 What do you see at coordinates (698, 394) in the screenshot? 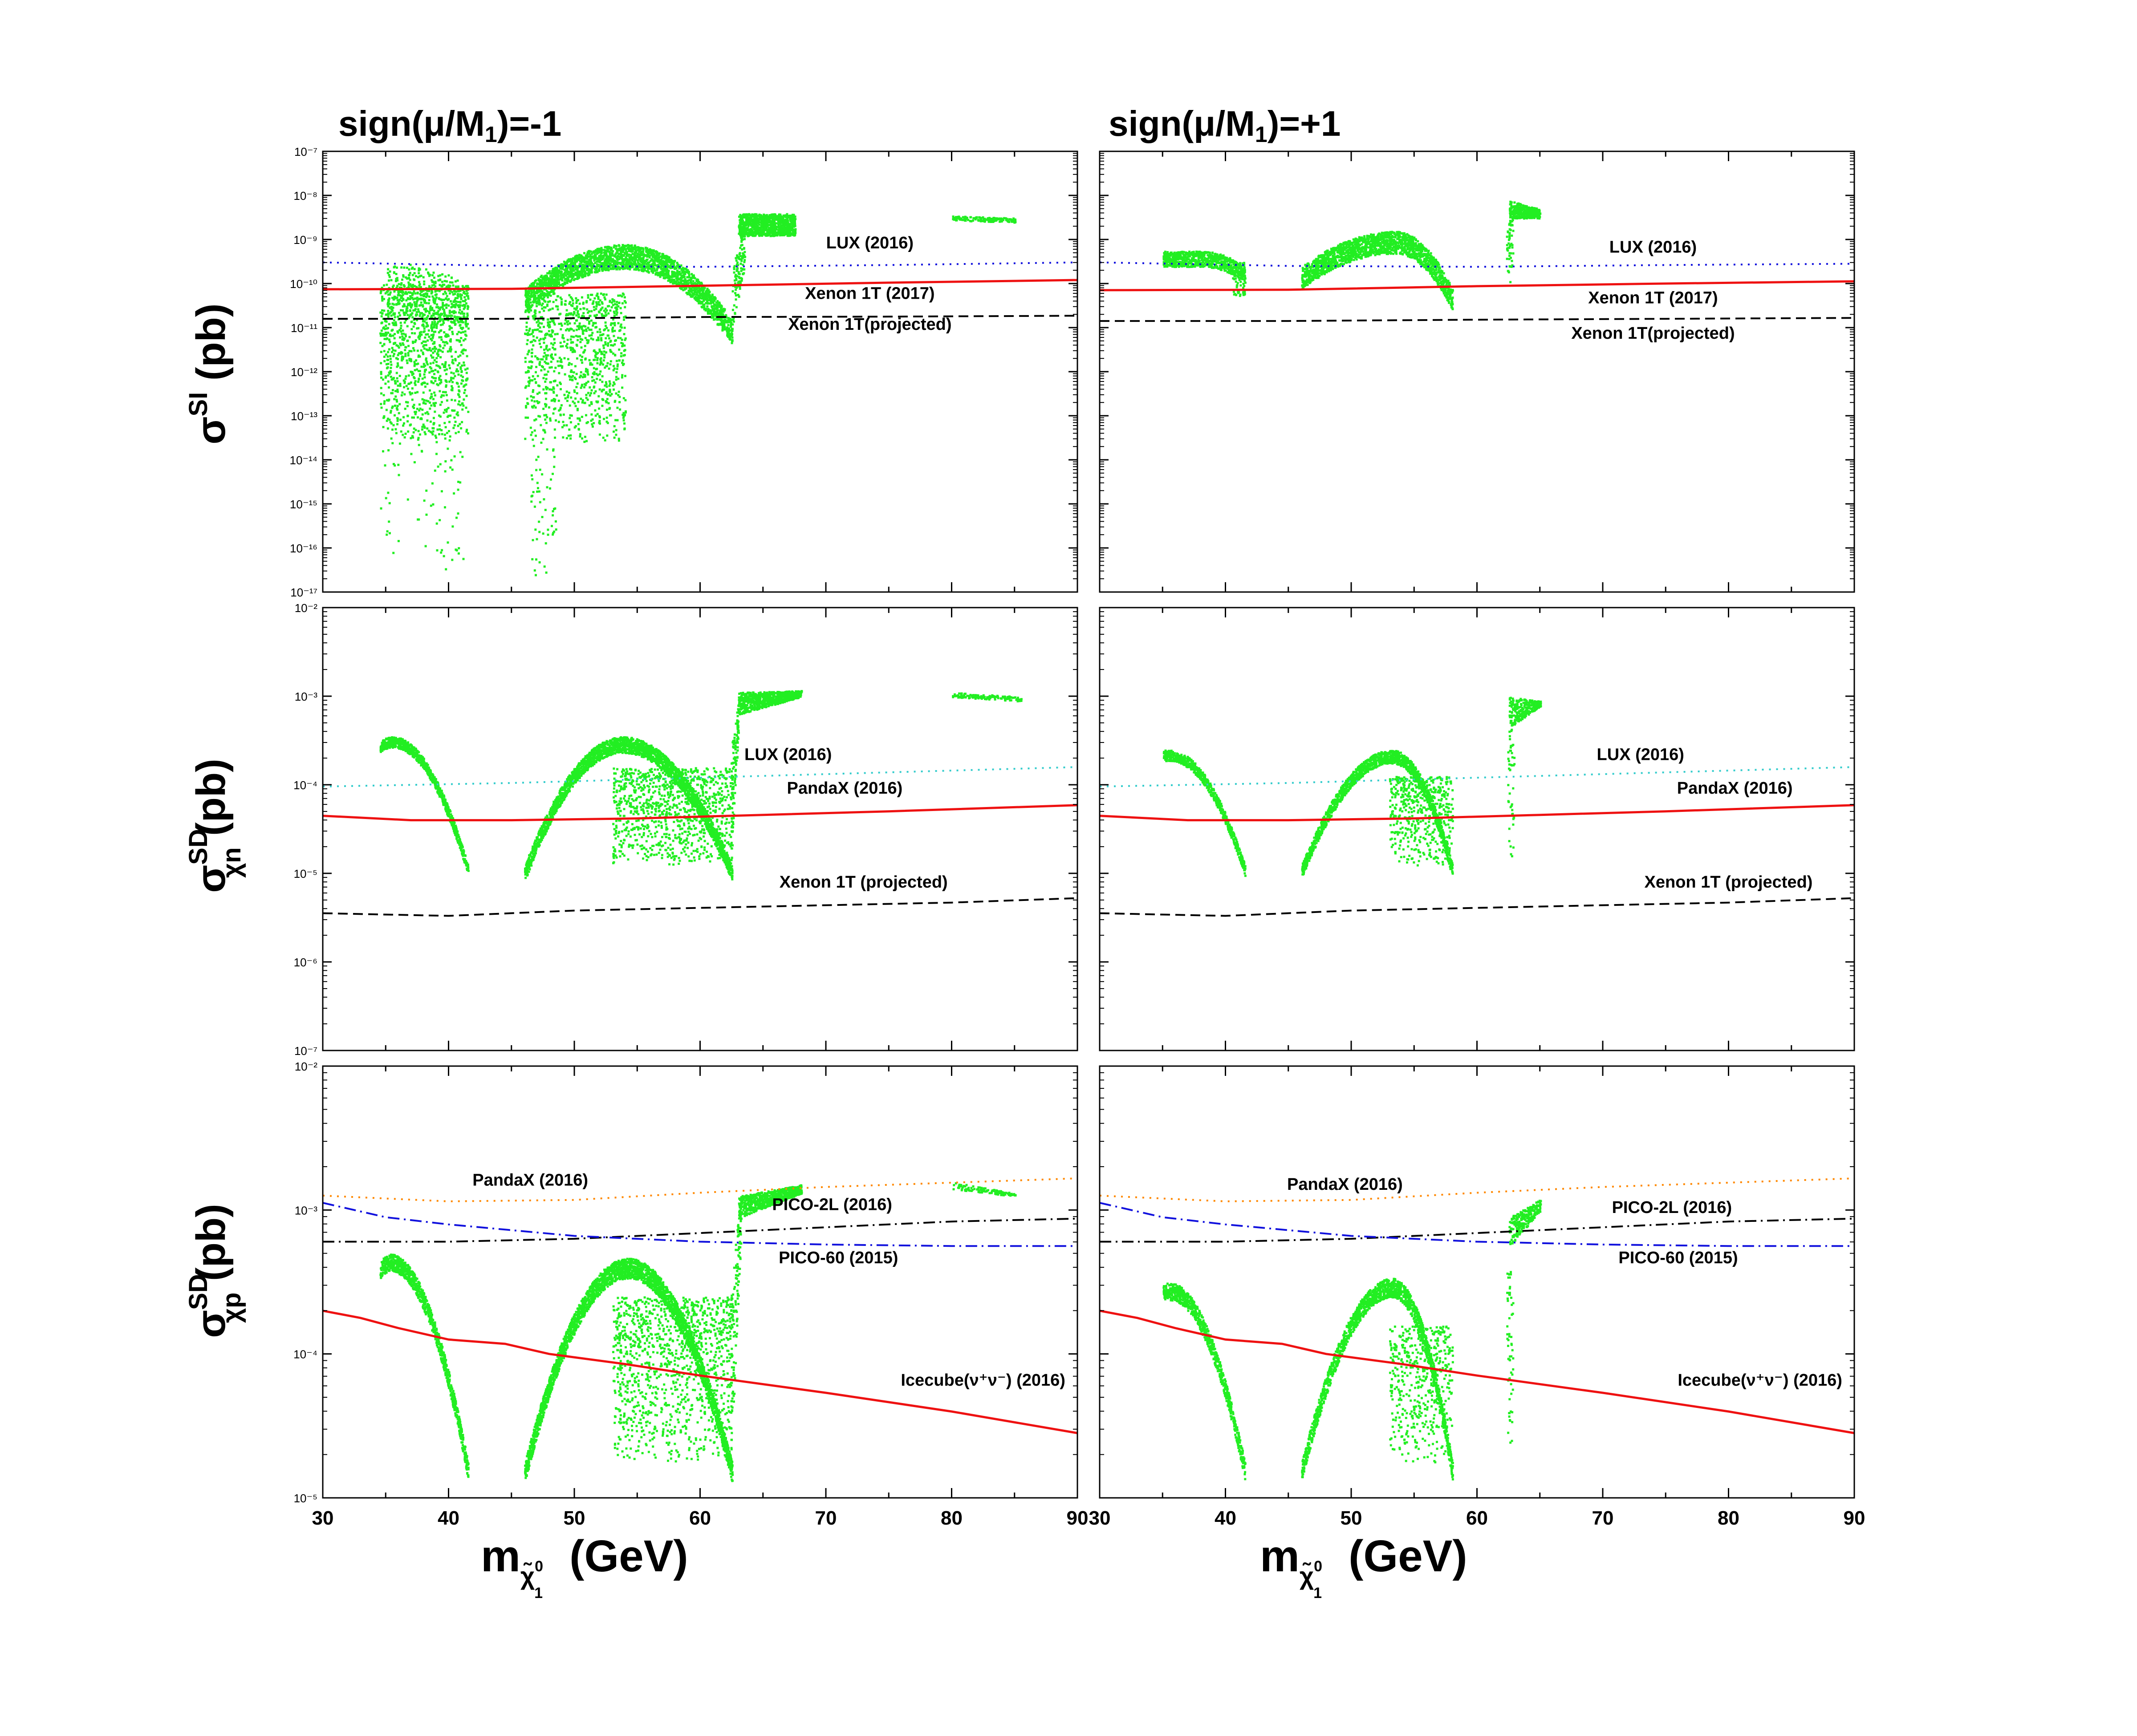
I see `scatter-series-p00` at bounding box center [698, 394].